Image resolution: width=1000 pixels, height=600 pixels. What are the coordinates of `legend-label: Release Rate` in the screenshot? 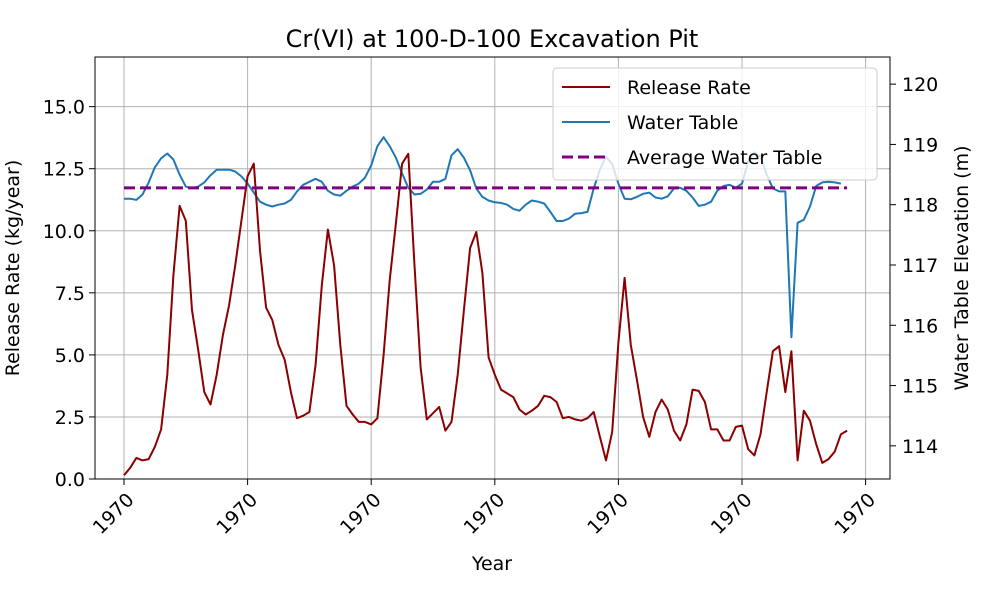 It's located at (689, 88).